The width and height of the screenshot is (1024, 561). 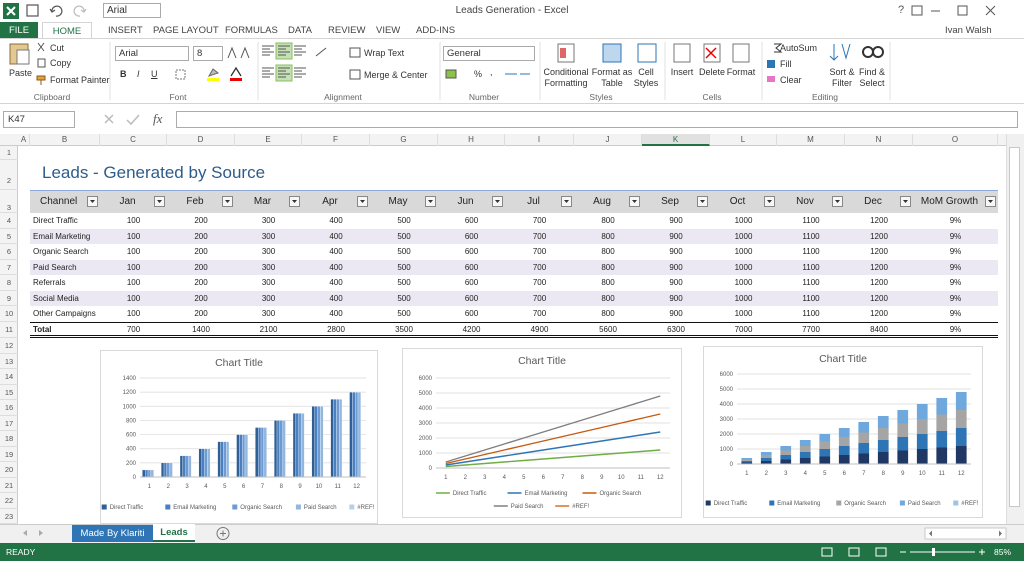 What do you see at coordinates (347, 30) in the screenshot?
I see `ribbon-tab: REVIEW` at bounding box center [347, 30].